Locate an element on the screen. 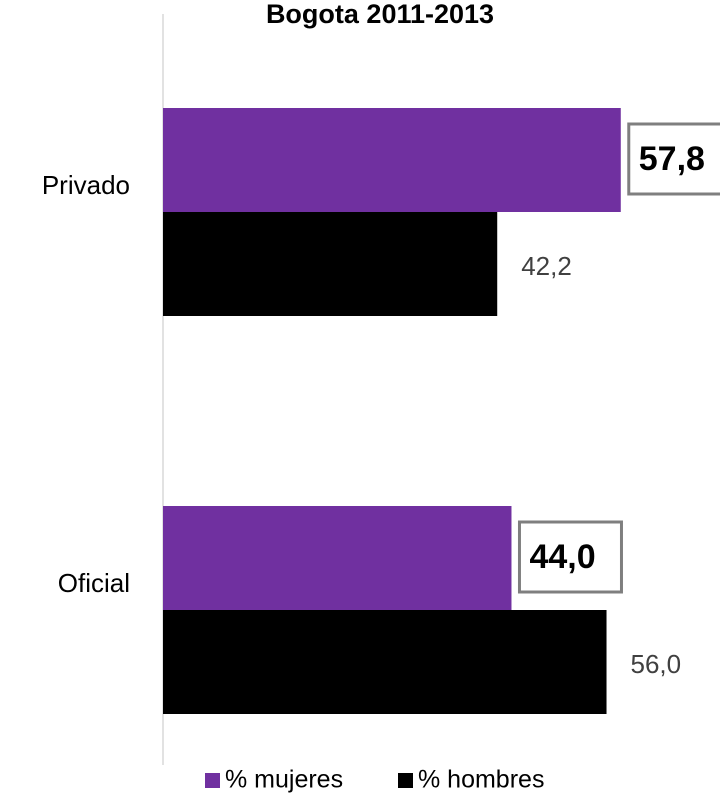 This screenshot has width=720, height=795. data-label: 57,8 is located at coordinates (672, 159).